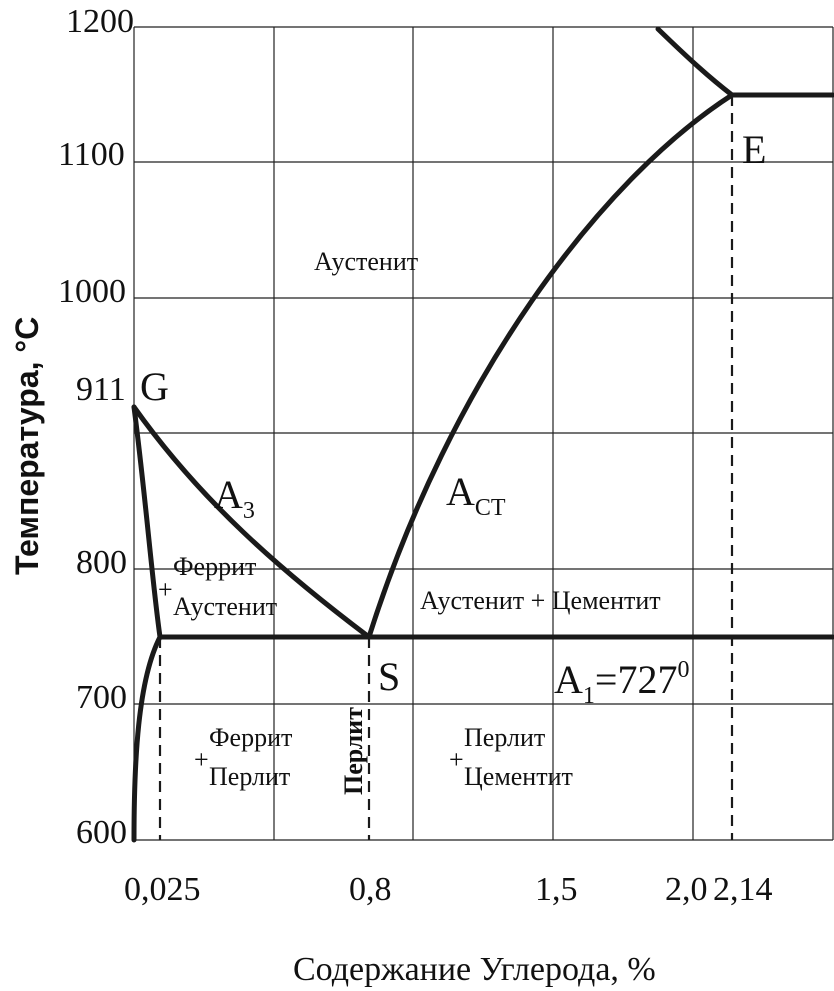 The width and height of the screenshot is (834, 991). Describe the element at coordinates (518, 776) in the screenshot. I see `region-pearlite-cementite-line2: Цементит` at that location.